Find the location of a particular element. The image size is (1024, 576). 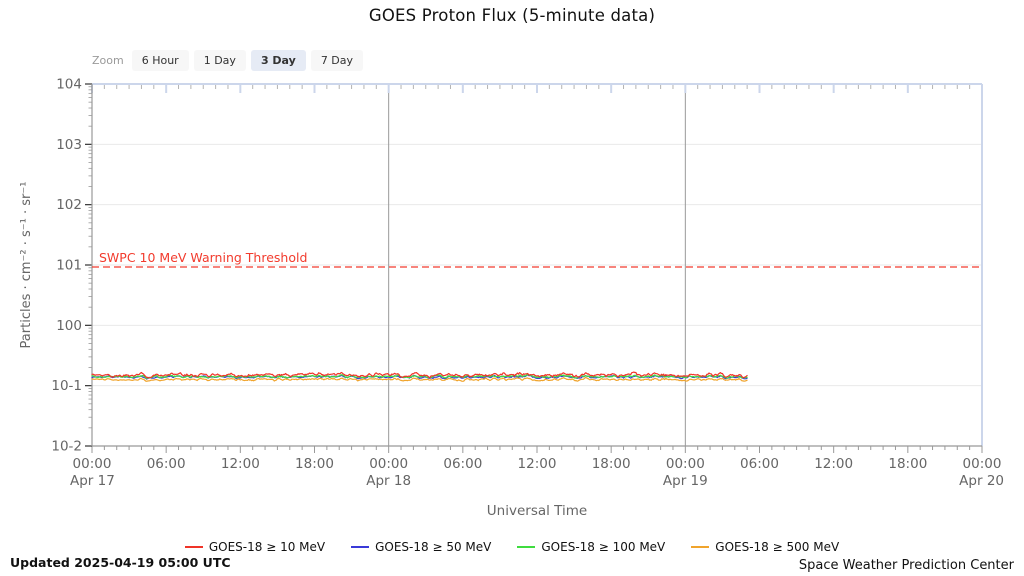

legend-item-goes18-50mev: GOES-18 ≥ 50 MeV is located at coordinates (421, 547).